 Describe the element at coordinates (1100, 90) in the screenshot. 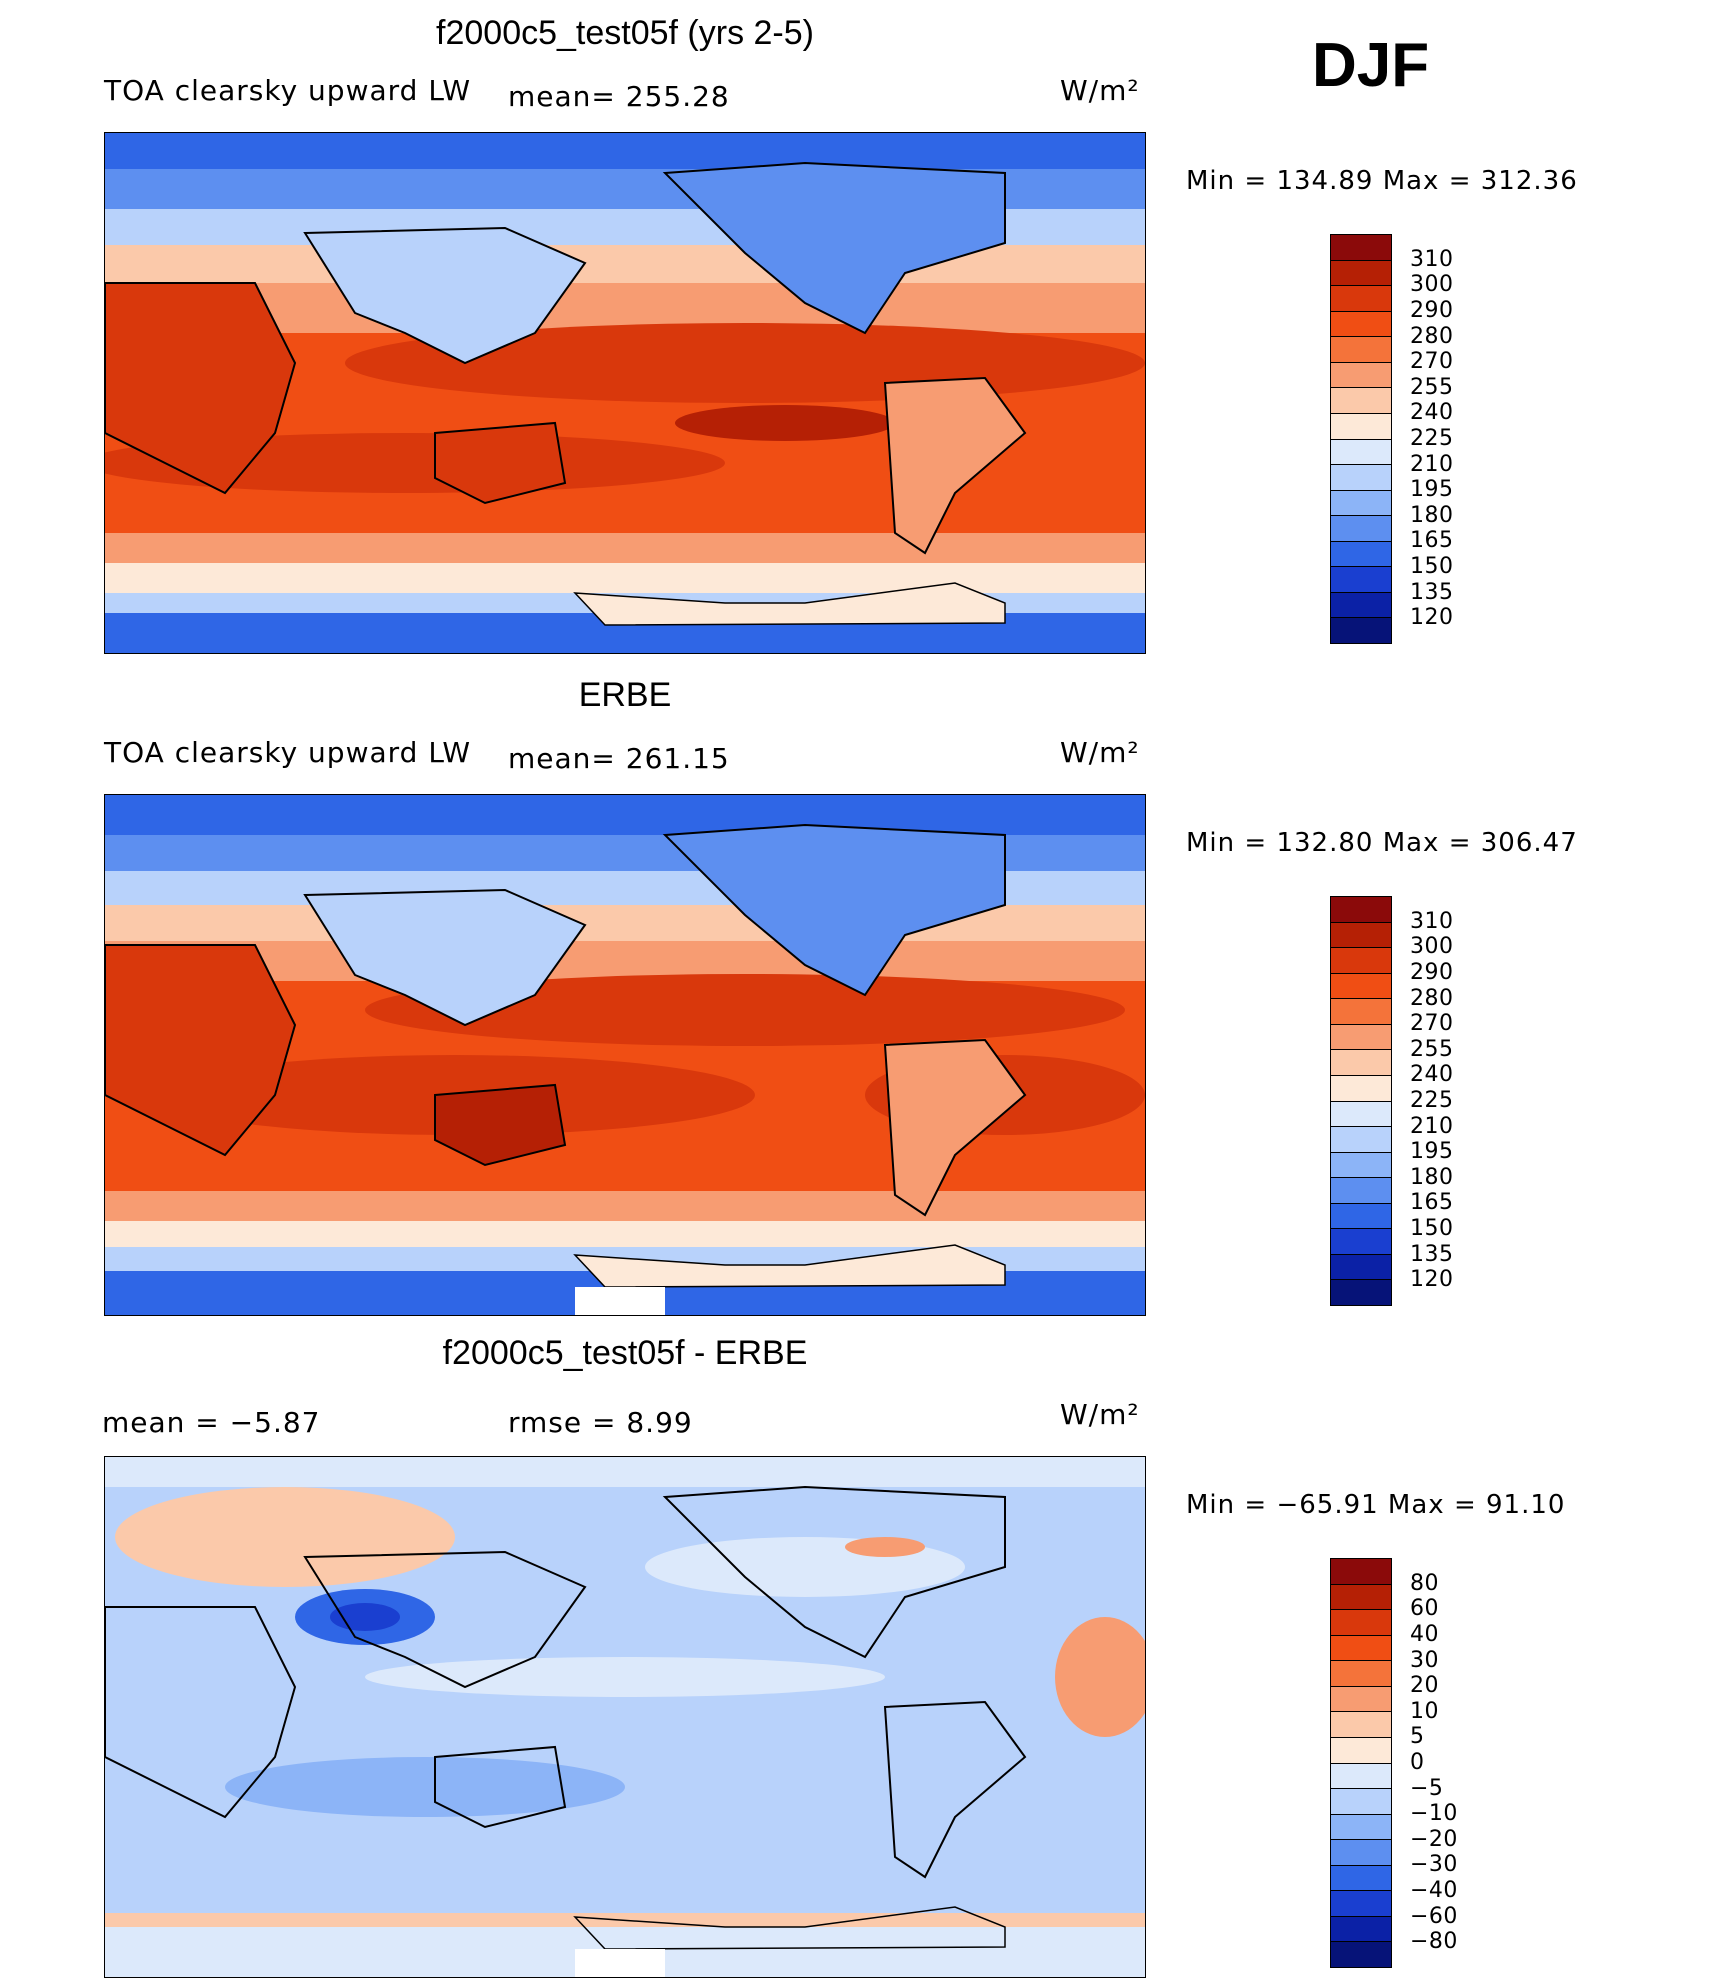

I see `panel-units-model: W/m²` at that location.